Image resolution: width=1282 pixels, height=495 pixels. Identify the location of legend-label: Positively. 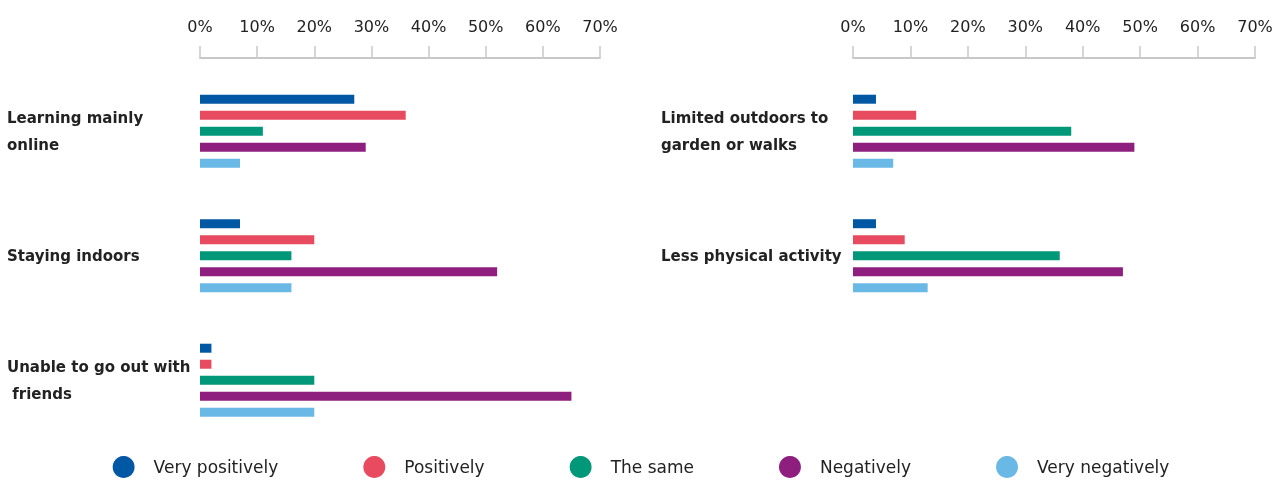
(444, 467).